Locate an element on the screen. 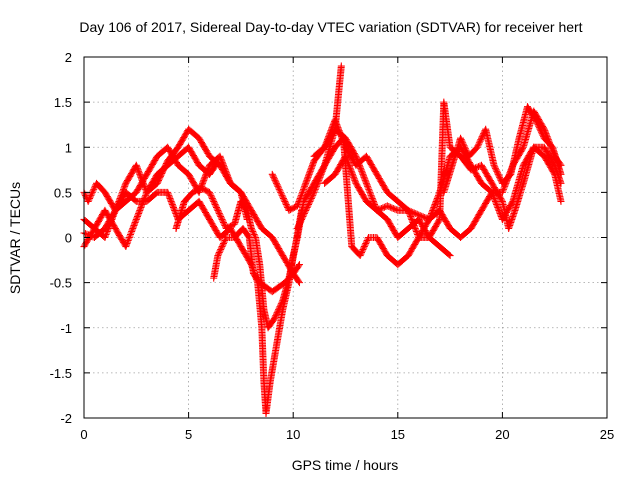  y-tick-label: 0 is located at coordinates (68, 238).